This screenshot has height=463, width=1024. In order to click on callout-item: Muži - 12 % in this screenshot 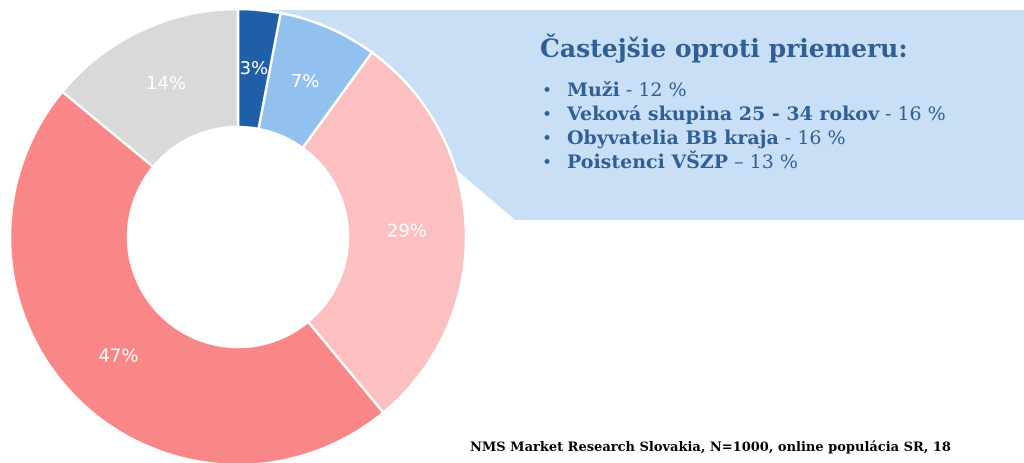, I will do `click(627, 90)`.